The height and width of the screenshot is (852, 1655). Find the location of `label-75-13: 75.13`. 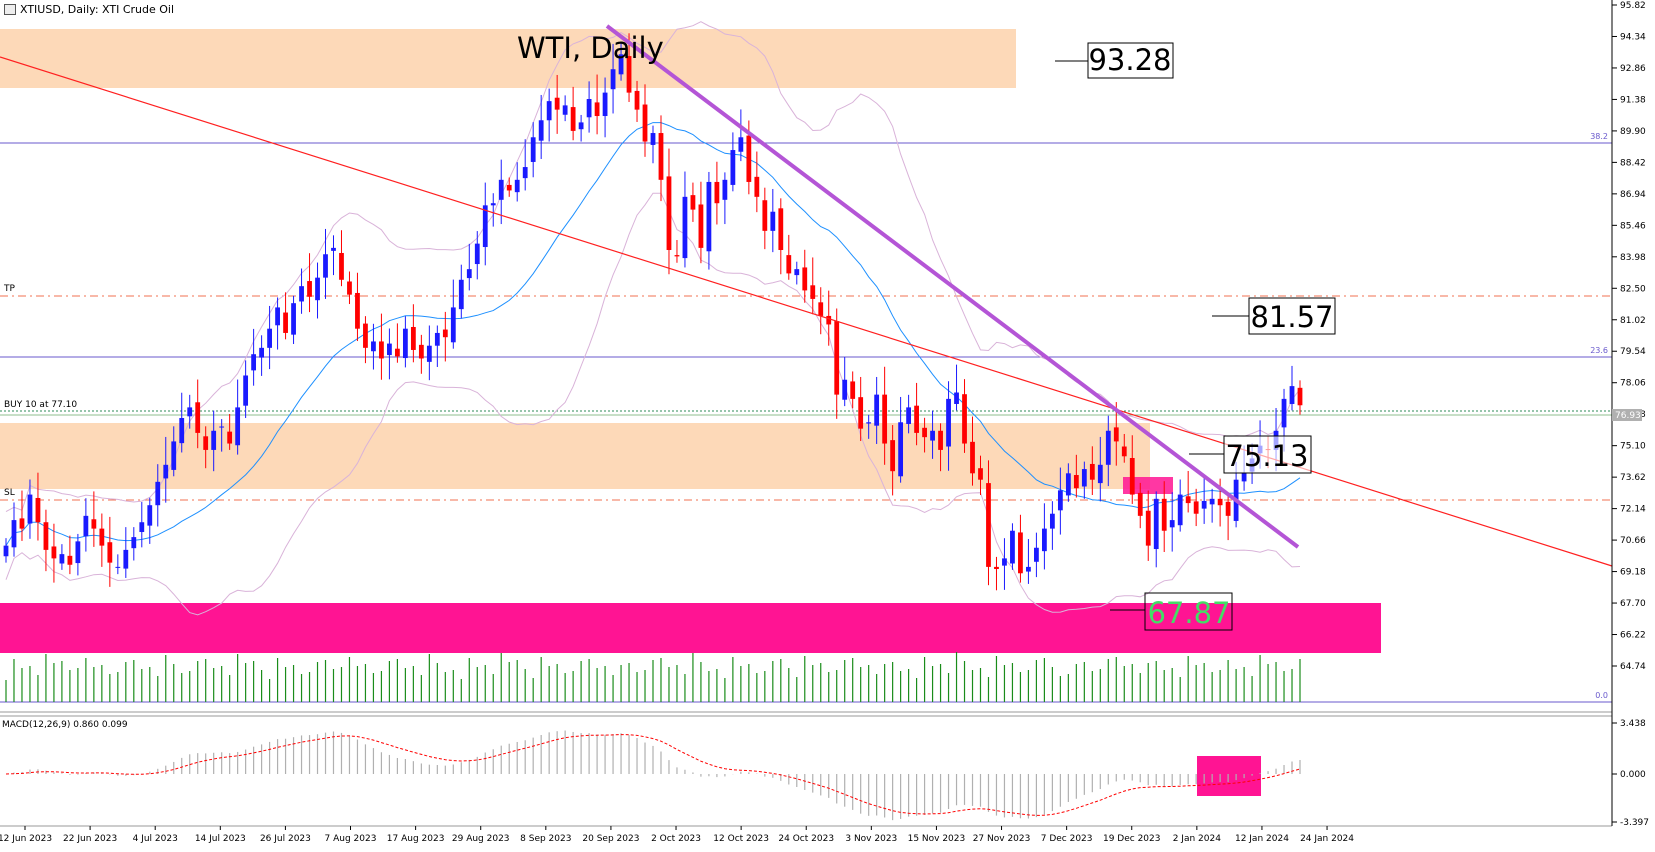

label-75-13: 75.13 is located at coordinates (1250, 454).